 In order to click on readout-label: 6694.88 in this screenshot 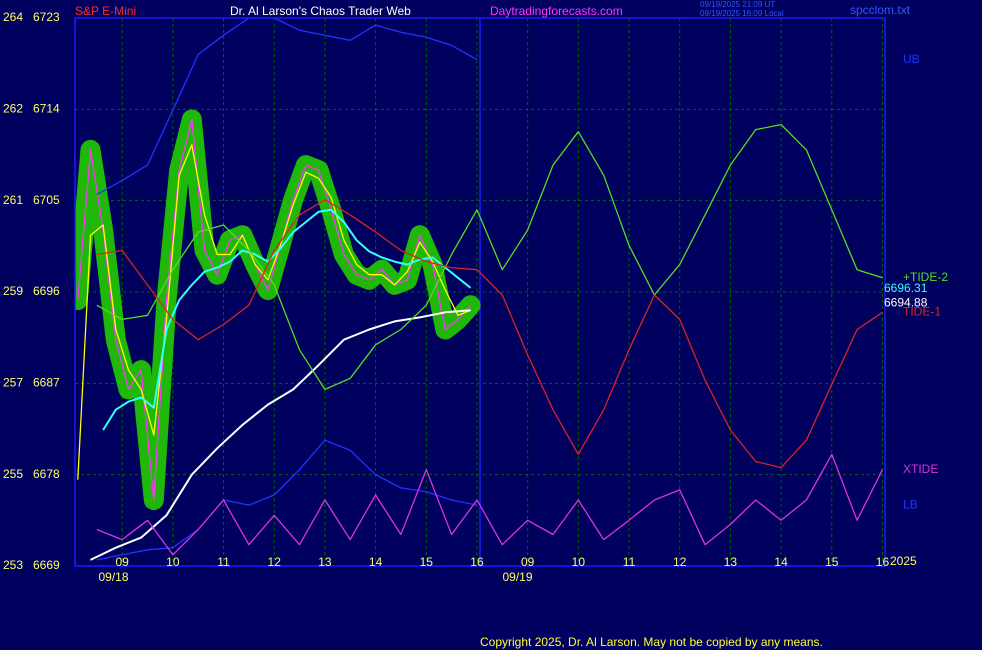, I will do `click(906, 303)`.